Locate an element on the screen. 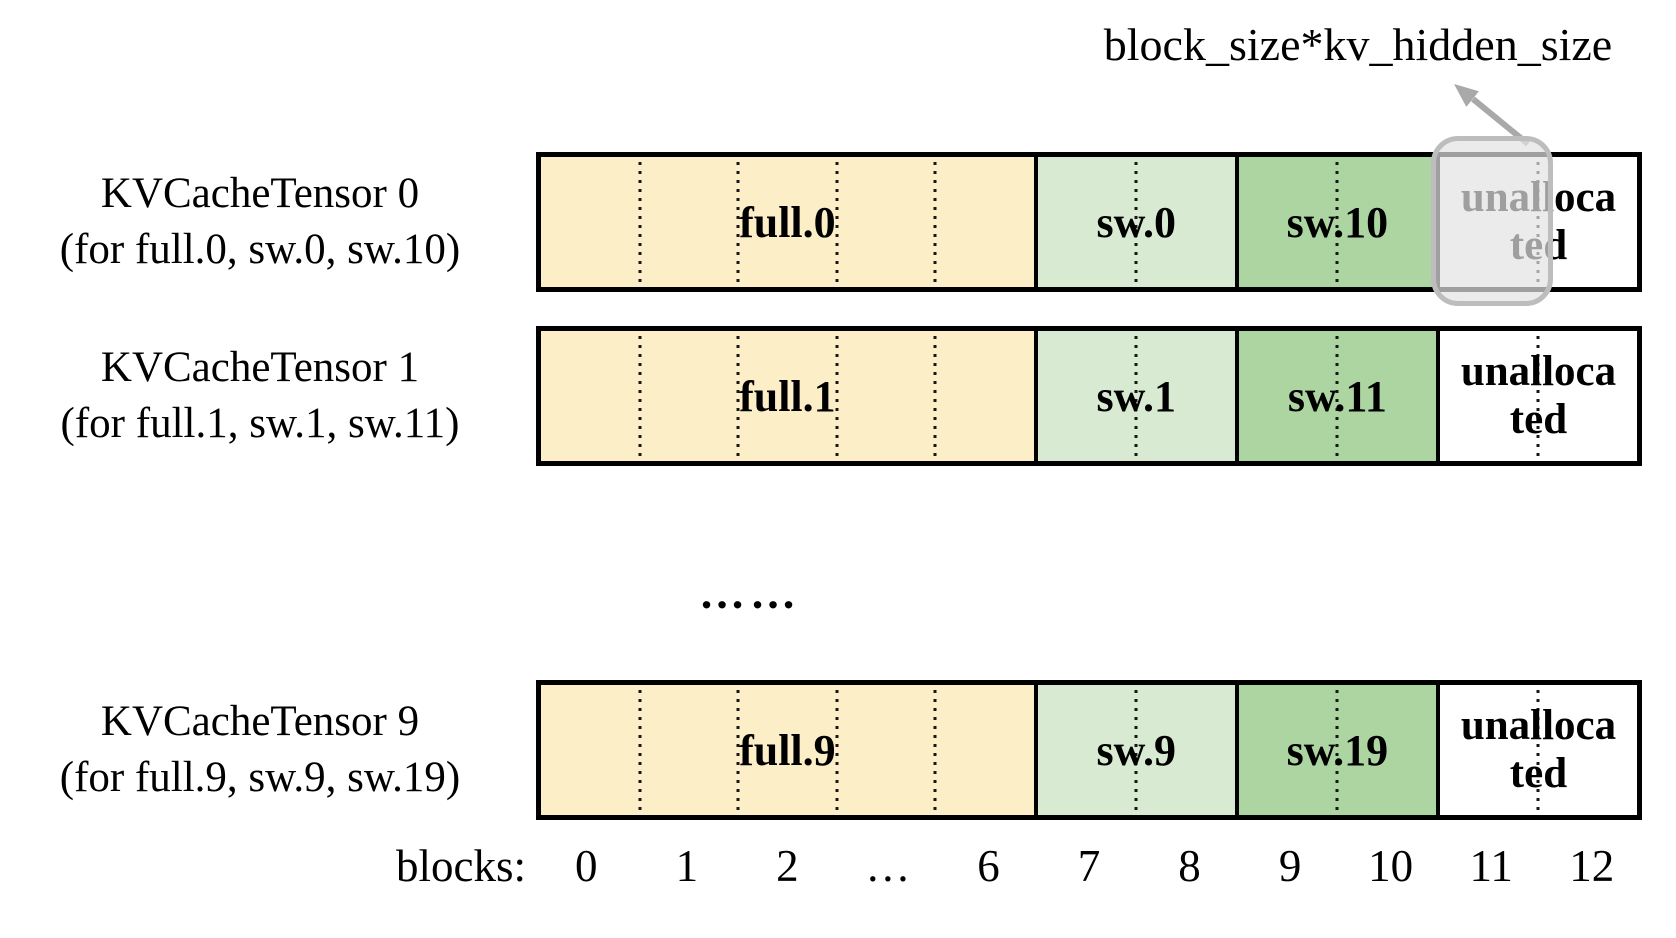 The image size is (1676, 938). segment-label: full.9 is located at coordinates (787, 750).